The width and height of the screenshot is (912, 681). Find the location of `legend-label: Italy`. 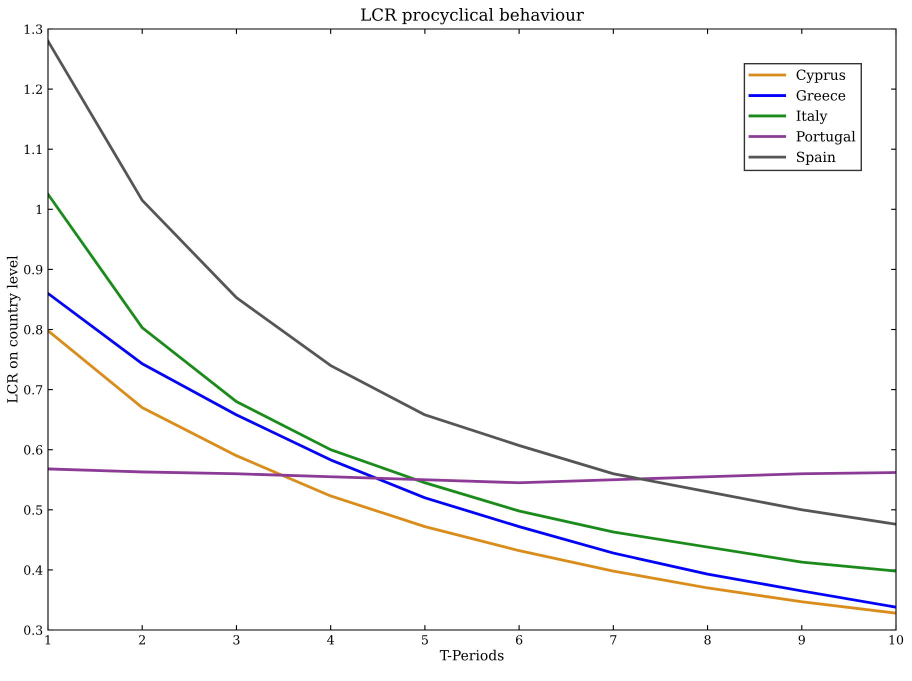

legend-label: Italy is located at coordinates (812, 117).